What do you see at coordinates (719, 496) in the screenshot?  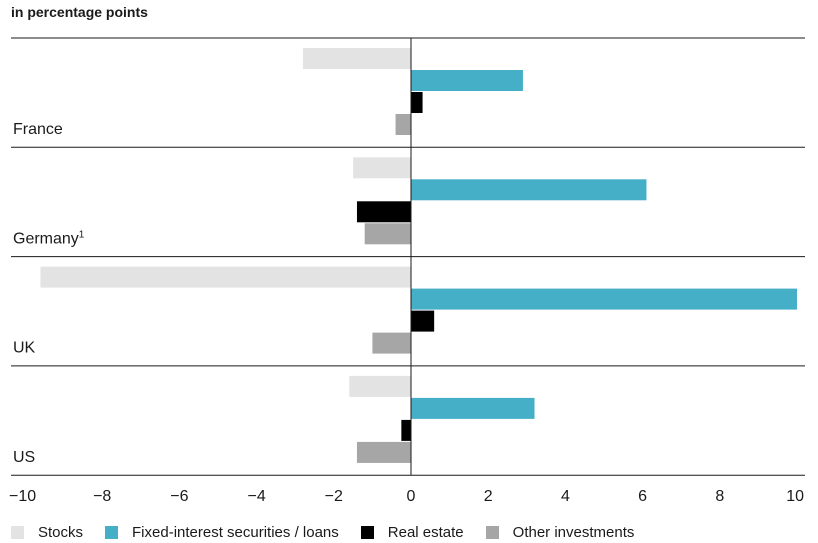 I see `x-tick-label: 8` at bounding box center [719, 496].